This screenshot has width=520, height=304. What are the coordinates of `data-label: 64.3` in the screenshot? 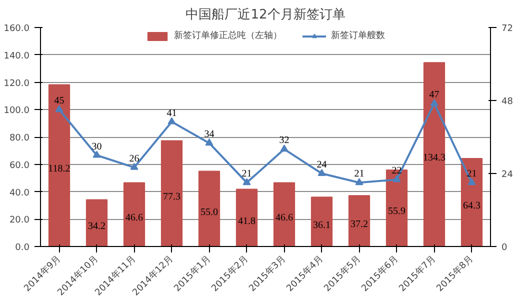 It's located at (471, 206).